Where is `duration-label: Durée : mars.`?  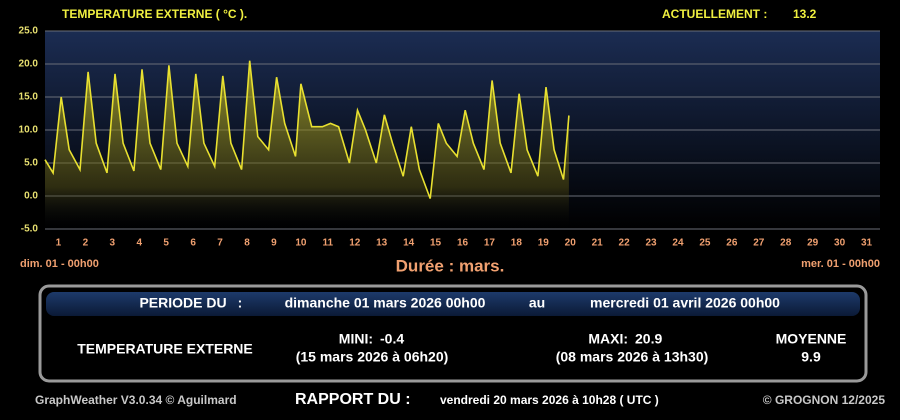 duration-label: Durée : mars. is located at coordinates (450, 265).